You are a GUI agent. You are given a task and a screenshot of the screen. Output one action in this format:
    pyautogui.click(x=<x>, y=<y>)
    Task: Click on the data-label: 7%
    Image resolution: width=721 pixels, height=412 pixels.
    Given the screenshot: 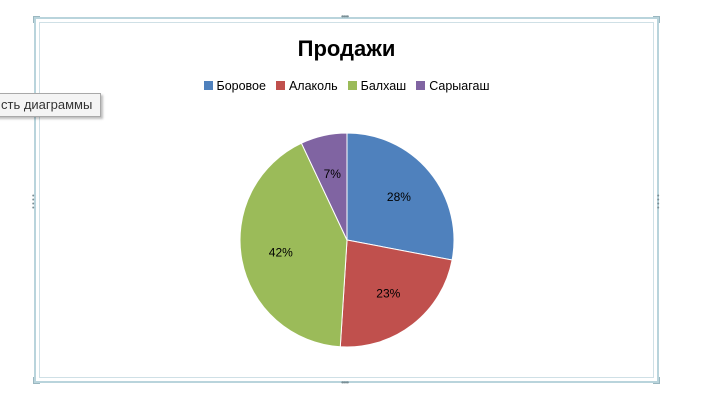 What is the action you would take?
    pyautogui.click(x=333, y=174)
    